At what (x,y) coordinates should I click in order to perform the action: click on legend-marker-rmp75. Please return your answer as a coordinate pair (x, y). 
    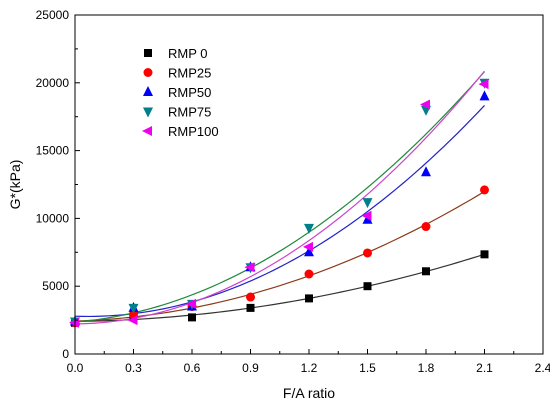
    Looking at the image, I should click on (148, 112).